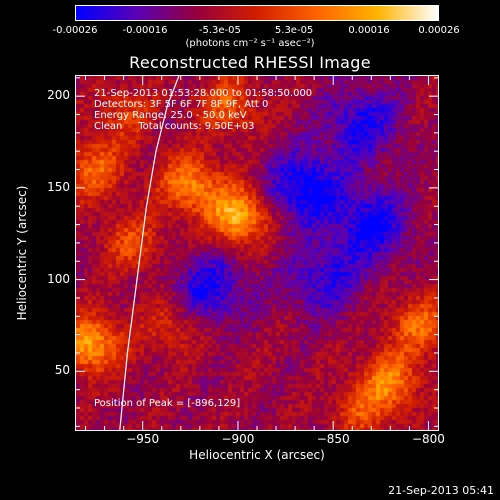 This screenshot has height=500, width=500. Describe the element at coordinates (250, 62) in the screenshot. I see `chart-title: Reconstructed RHESSI Image` at that location.